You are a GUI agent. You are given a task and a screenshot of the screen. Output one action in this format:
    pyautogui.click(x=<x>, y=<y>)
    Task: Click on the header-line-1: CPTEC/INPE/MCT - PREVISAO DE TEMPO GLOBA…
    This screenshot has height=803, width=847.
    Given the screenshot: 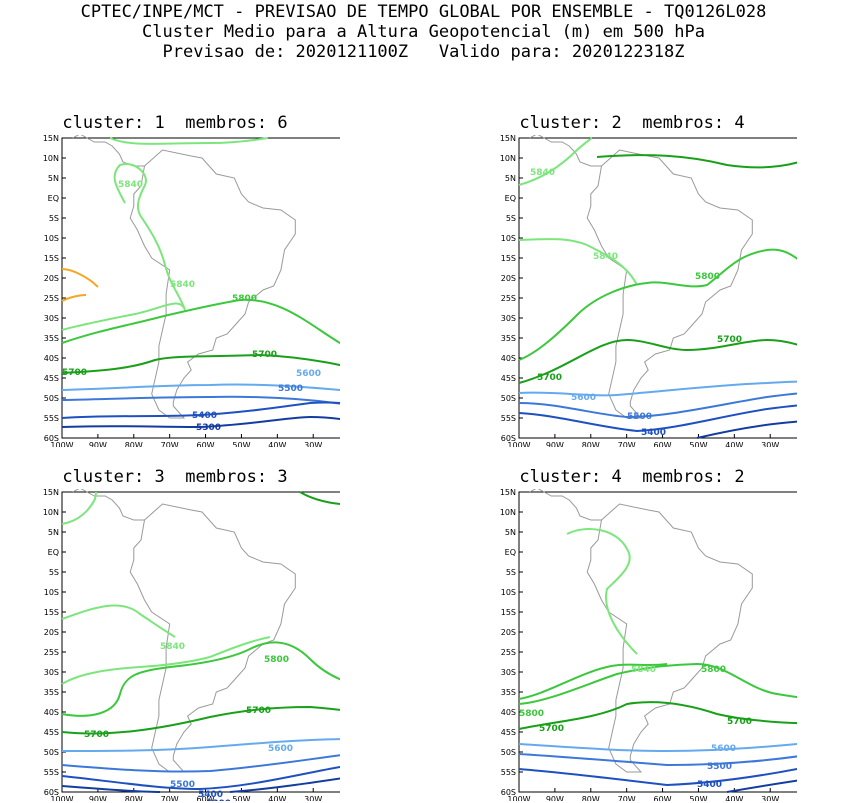 What is the action you would take?
    pyautogui.click(x=423, y=12)
    